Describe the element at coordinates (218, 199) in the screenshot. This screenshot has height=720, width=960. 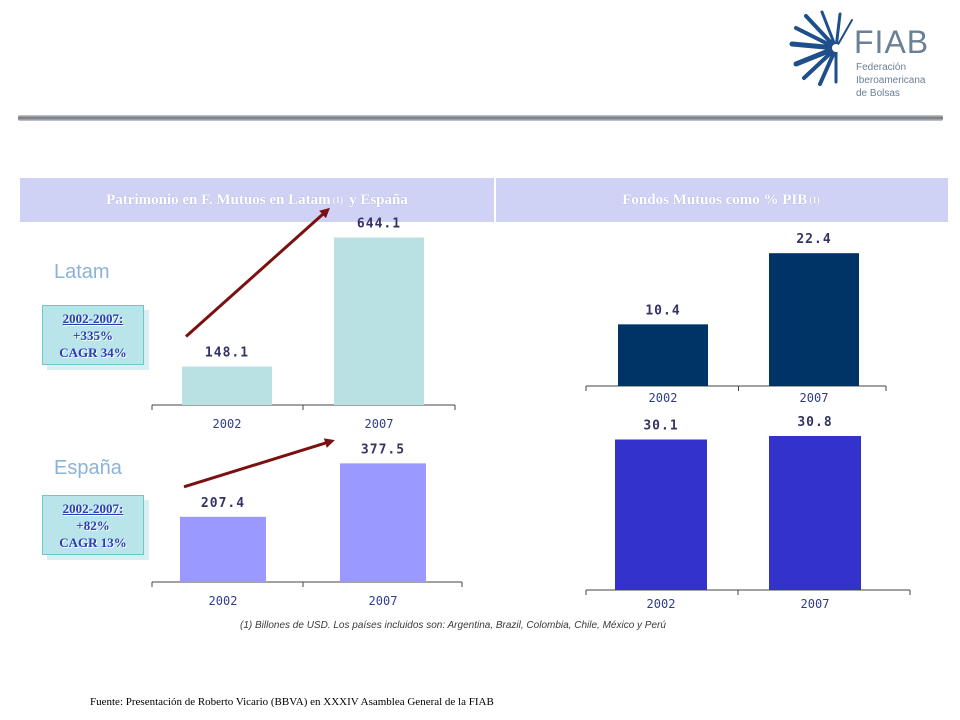
I see `header-left-text: Patrimonio en F. Mutuos en Latam` at that location.